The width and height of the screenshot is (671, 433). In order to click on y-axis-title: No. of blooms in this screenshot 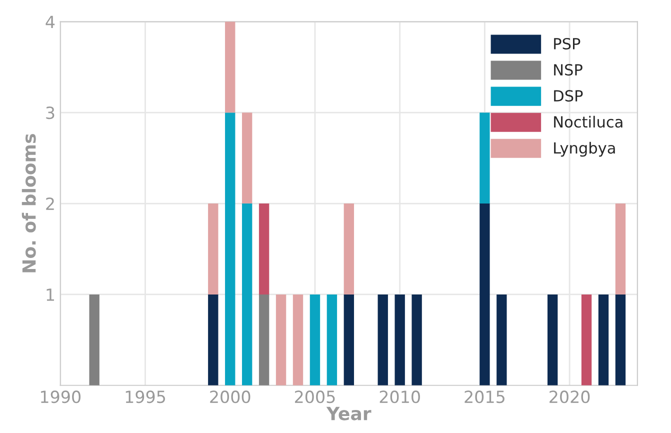, I will do `click(29, 203)`.